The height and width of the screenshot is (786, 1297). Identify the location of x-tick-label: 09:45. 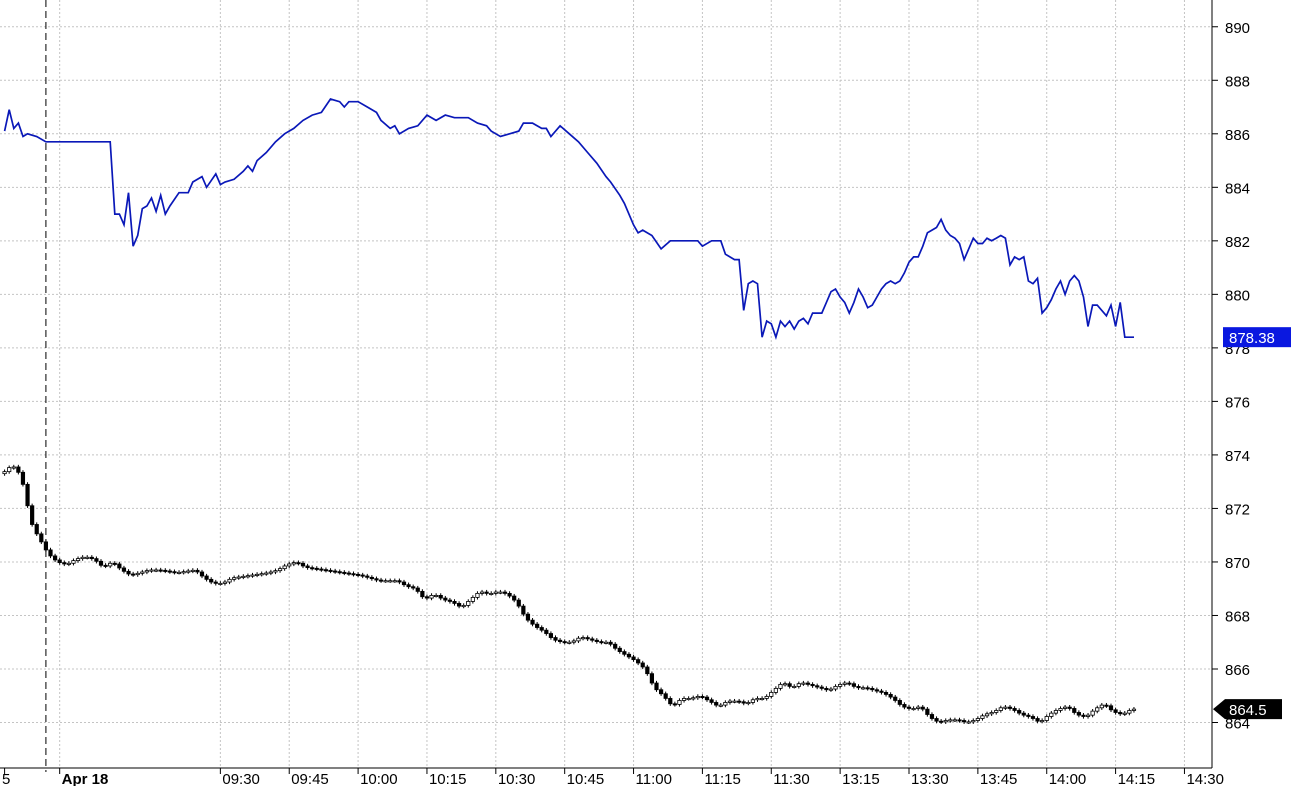
(310, 778).